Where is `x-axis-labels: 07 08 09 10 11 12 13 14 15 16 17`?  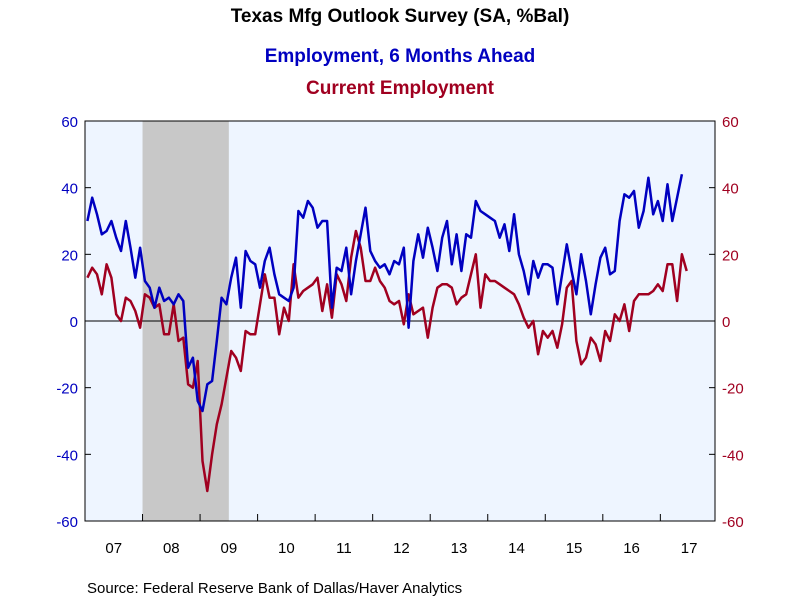 x-axis-labels: 07 08 09 10 11 12 13 14 15 16 17 is located at coordinates (401, 548).